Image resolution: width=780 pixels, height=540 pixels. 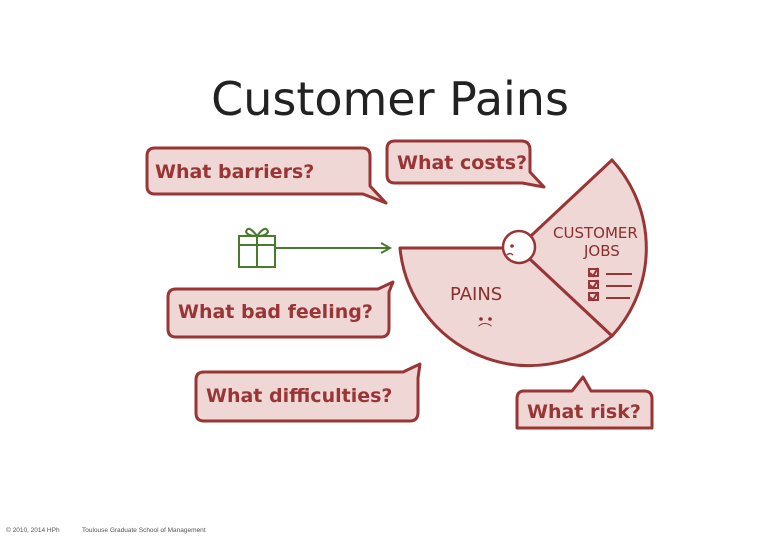 What do you see at coordinates (462, 163) in the screenshot?
I see `bubble-what-costs-text: What costs?` at bounding box center [462, 163].